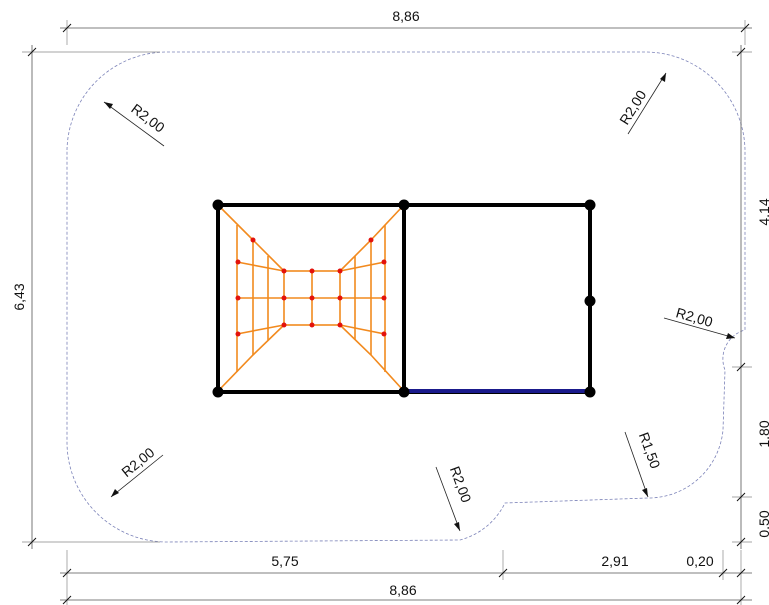 The height and width of the screenshot is (605, 769). Describe the element at coordinates (405, 16) in the screenshot. I see `dim-top-total: 8,86` at that location.